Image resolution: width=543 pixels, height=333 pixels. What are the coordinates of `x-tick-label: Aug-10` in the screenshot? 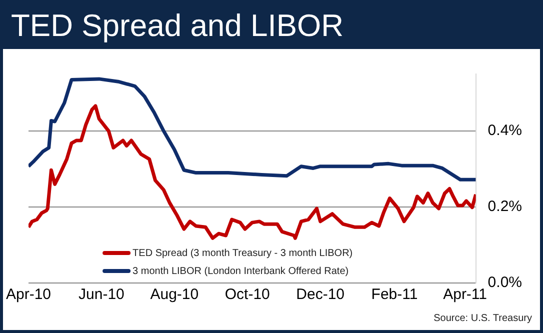 It's located at (174, 295).